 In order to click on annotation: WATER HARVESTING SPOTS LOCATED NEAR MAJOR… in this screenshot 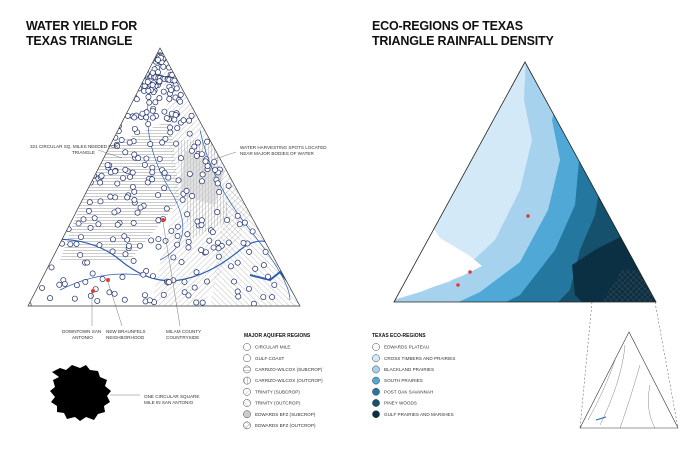, I will do `click(283, 150)`.